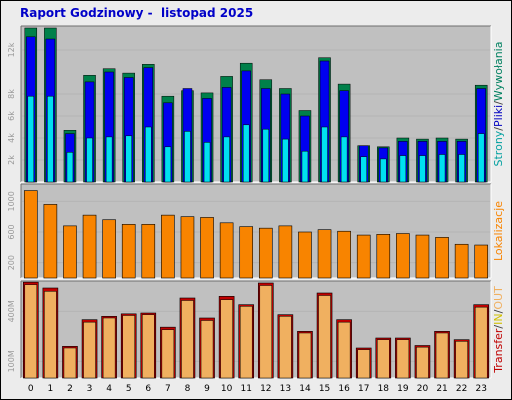  I want to click on x-tick-label: 14, so click(305, 389).